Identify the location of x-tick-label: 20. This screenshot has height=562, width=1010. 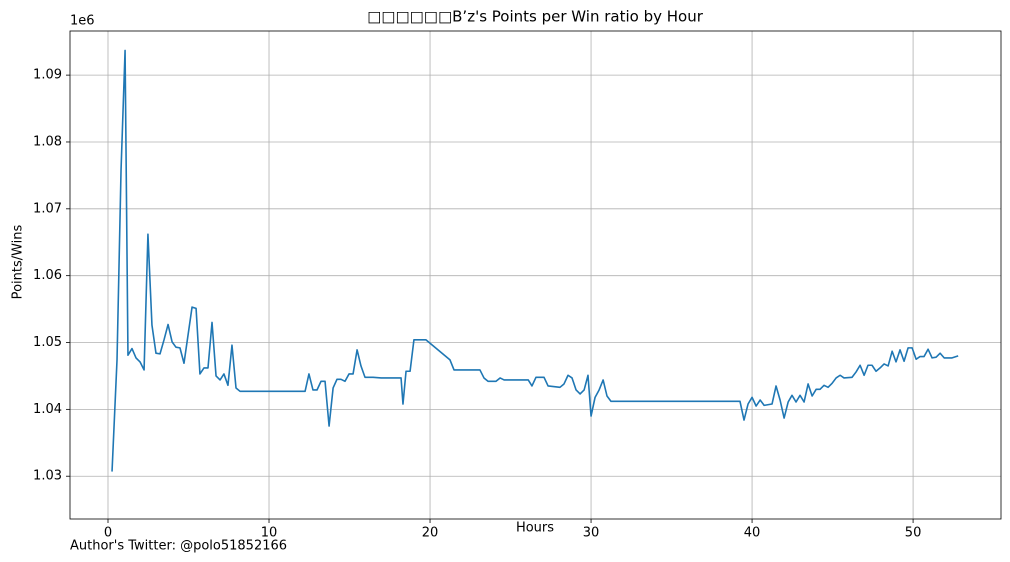
(430, 533).